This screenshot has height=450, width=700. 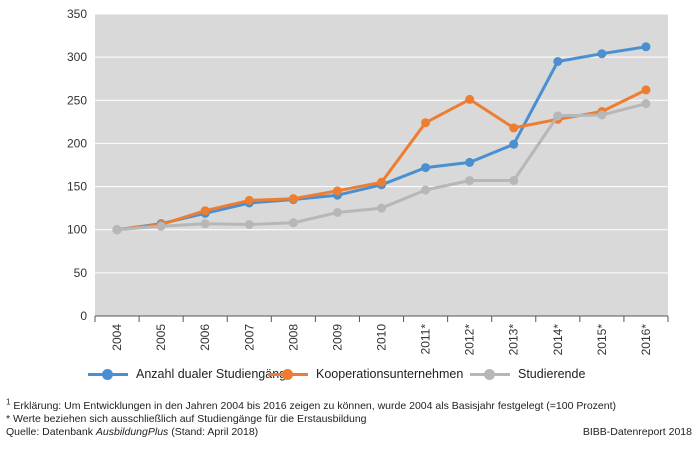 What do you see at coordinates (161, 337) in the screenshot?
I see `x-tick-label: 2005` at bounding box center [161, 337].